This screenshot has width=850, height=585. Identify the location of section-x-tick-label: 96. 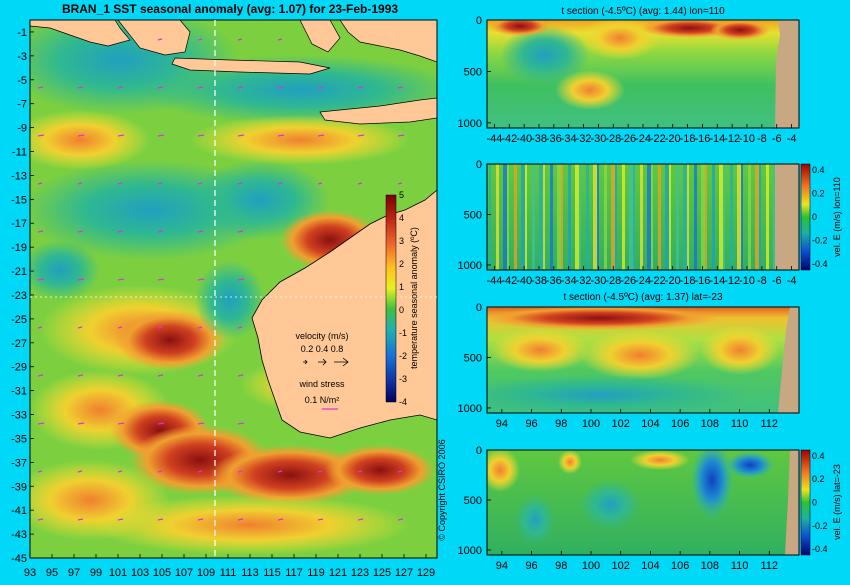
(531, 566).